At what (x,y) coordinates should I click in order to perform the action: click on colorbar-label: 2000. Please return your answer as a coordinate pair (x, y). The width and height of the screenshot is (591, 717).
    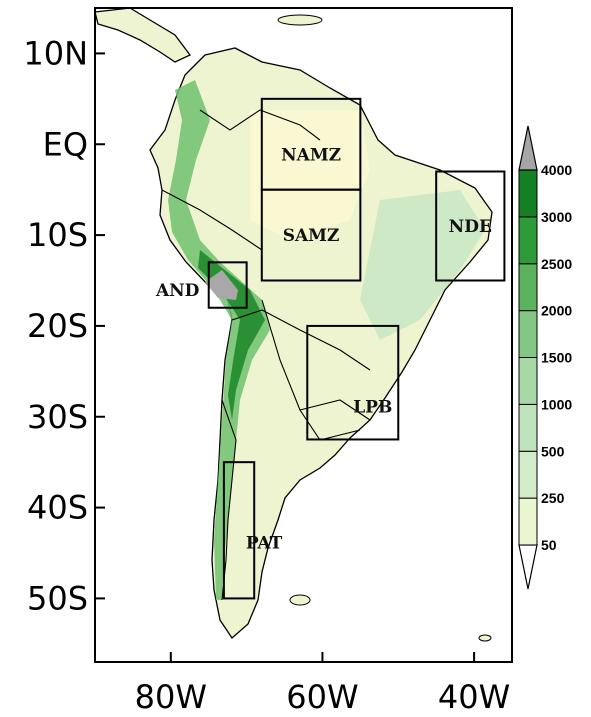
    Looking at the image, I should click on (556, 311).